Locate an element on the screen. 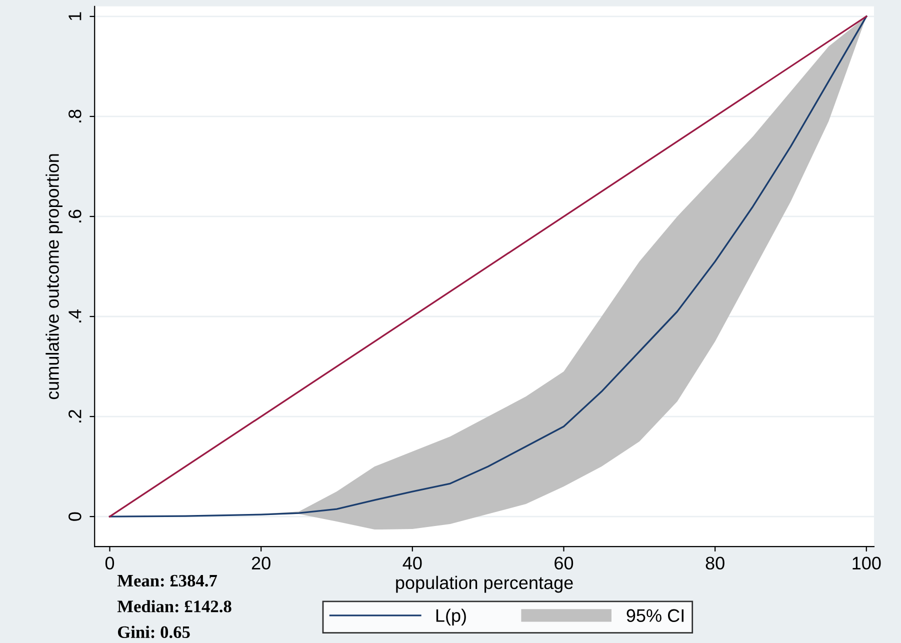 The image size is (901, 643). x-tick-label: 100 is located at coordinates (866, 563).